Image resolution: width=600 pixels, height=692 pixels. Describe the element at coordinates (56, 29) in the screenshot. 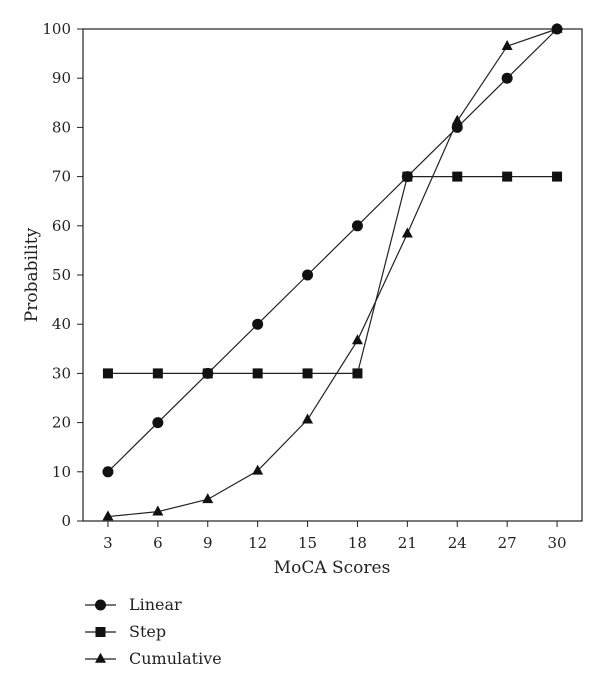

I see `y-tick-label: 100` at that location.